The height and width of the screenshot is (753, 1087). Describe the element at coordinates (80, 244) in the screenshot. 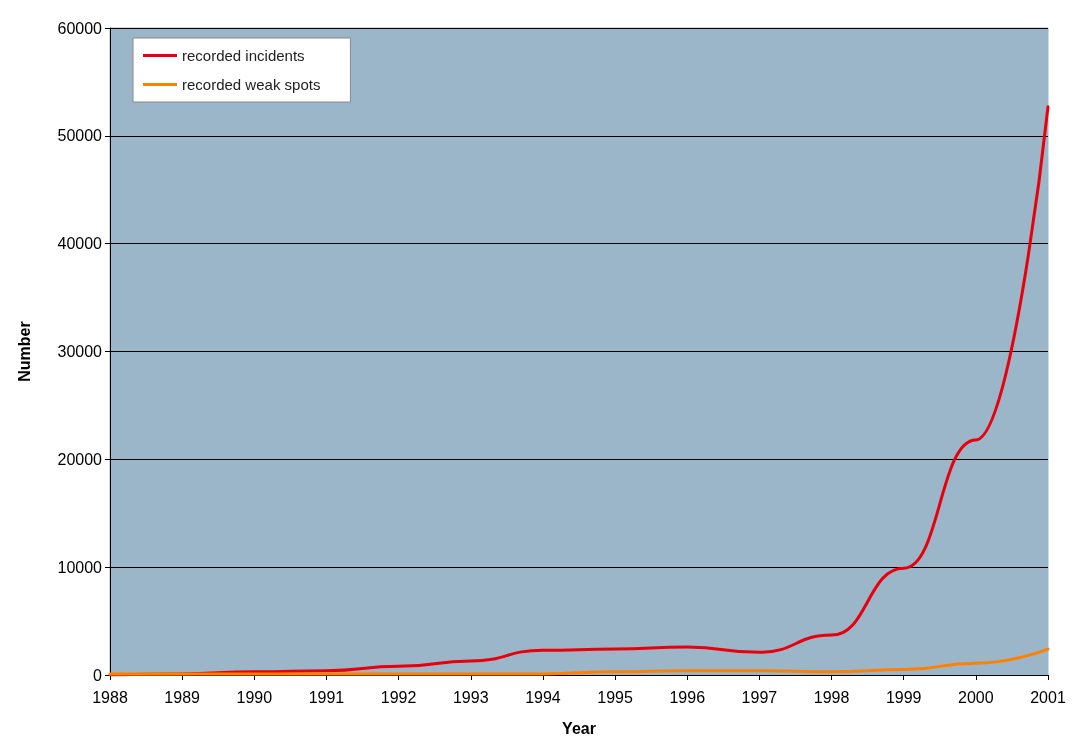

I see `y-tick-label: 40000` at that location.